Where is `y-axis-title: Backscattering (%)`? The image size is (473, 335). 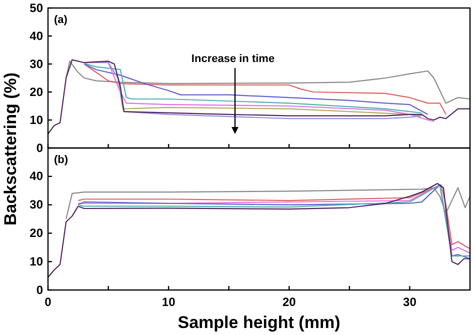 y-axis-title: Backscattering (%) is located at coordinates (10, 149).